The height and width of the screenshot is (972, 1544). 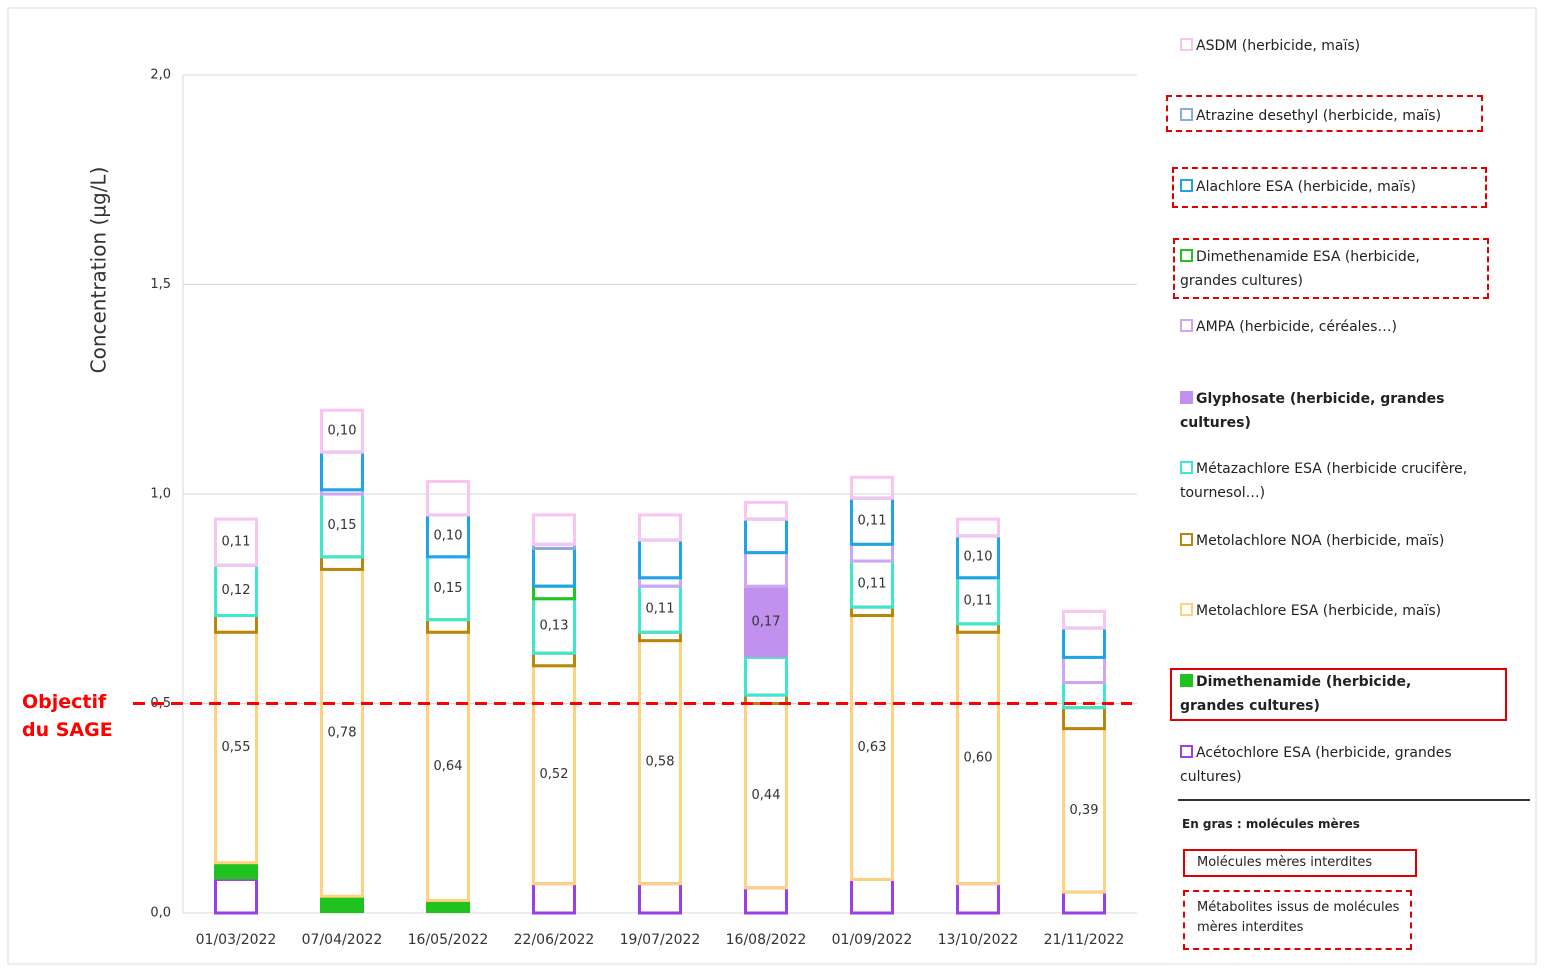 I want to click on note: En gras : molécules mères, so click(x=1271, y=824).